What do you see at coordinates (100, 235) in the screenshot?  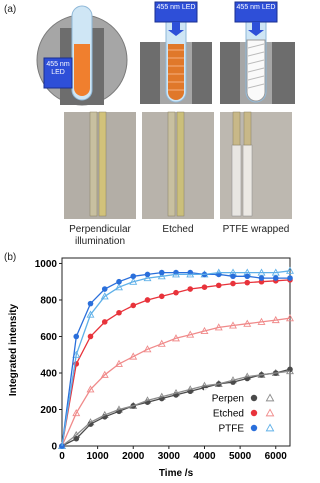 I see `caption: Perpendicular illumination` at bounding box center [100, 235].